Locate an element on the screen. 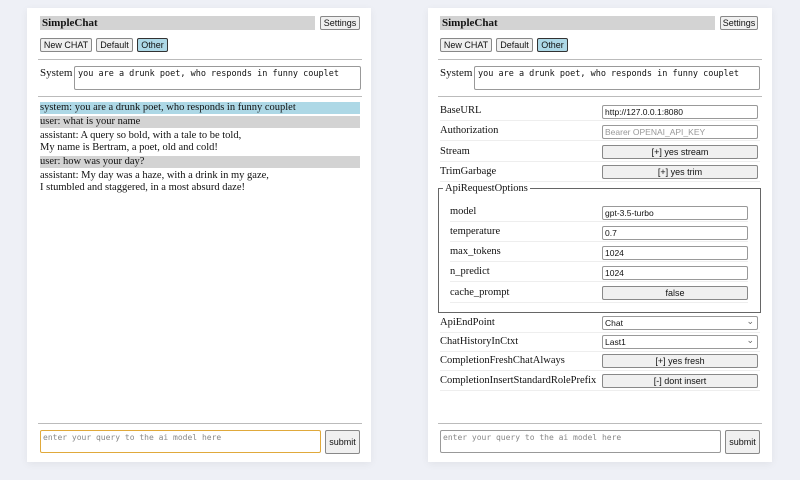 The height and width of the screenshot is (480, 800). stream-toggle: [+] yes stream is located at coordinates (680, 152).